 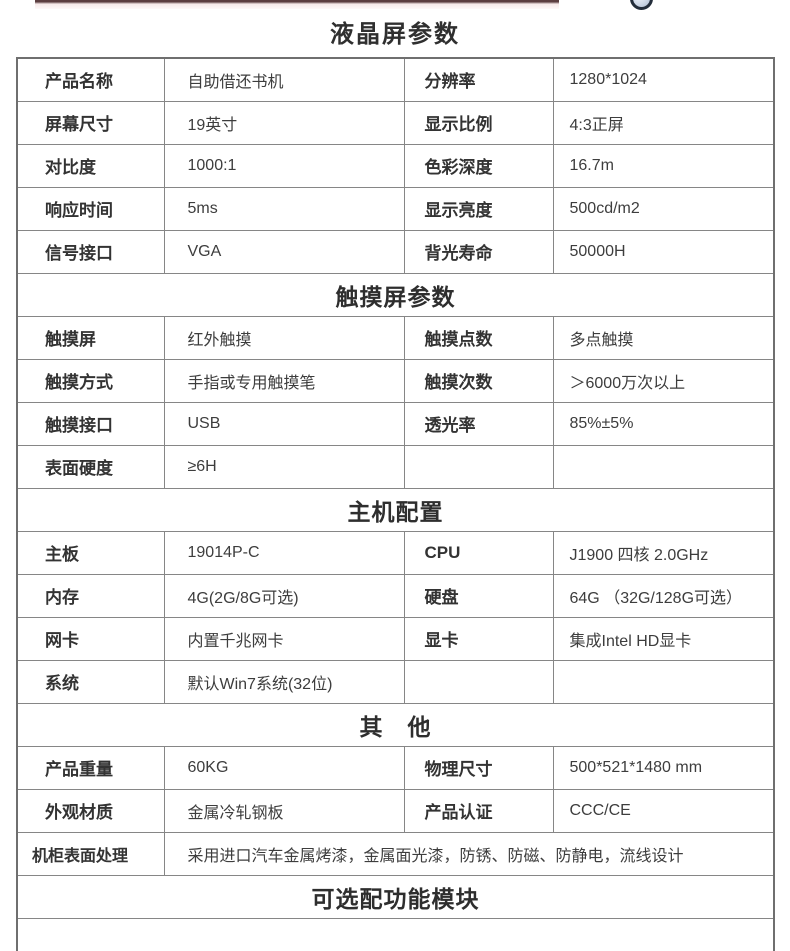 What do you see at coordinates (284, 681) in the screenshot?
I see `spec-value: 默认Win7系统(32位)` at bounding box center [284, 681].